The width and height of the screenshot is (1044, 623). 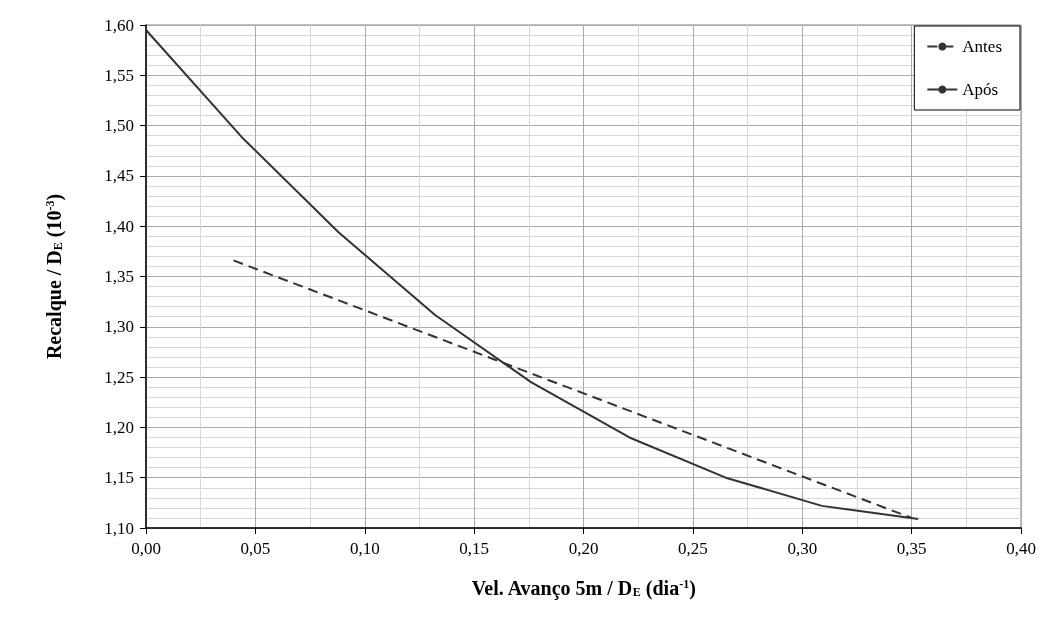 What do you see at coordinates (474, 548) in the screenshot?
I see `x-tick-label: 0,15` at bounding box center [474, 548].